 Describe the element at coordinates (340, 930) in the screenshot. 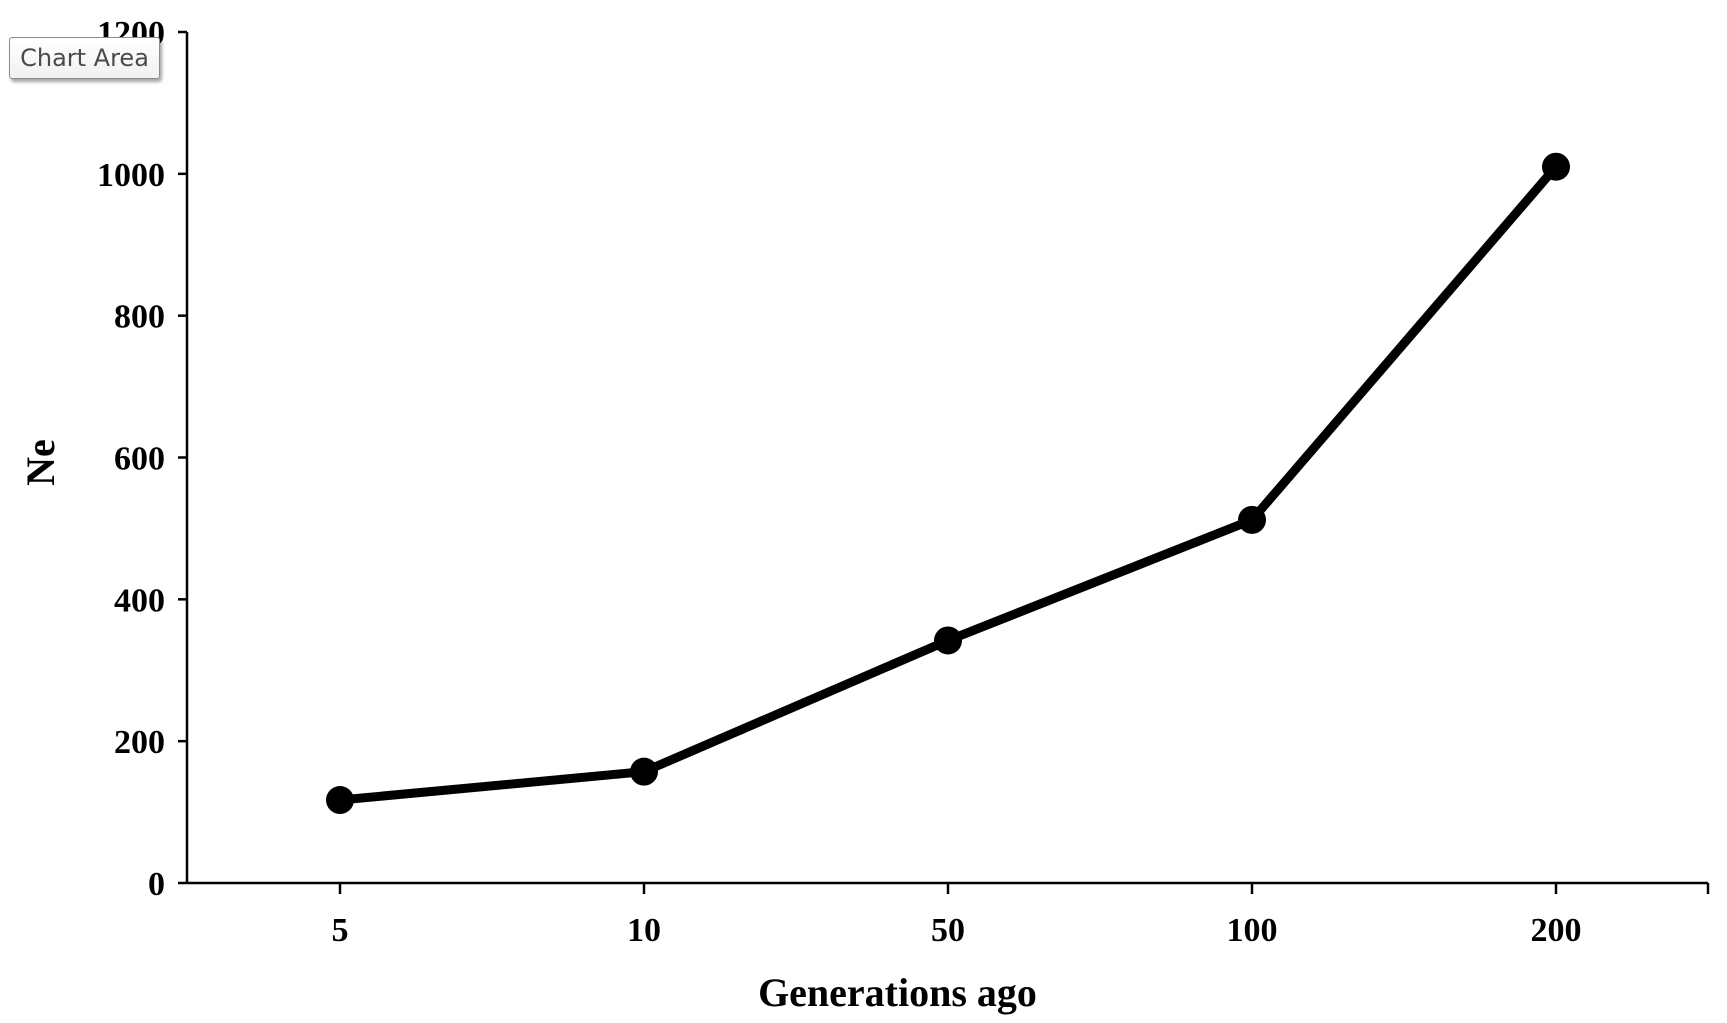

I see `x-tick-label: 5` at that location.